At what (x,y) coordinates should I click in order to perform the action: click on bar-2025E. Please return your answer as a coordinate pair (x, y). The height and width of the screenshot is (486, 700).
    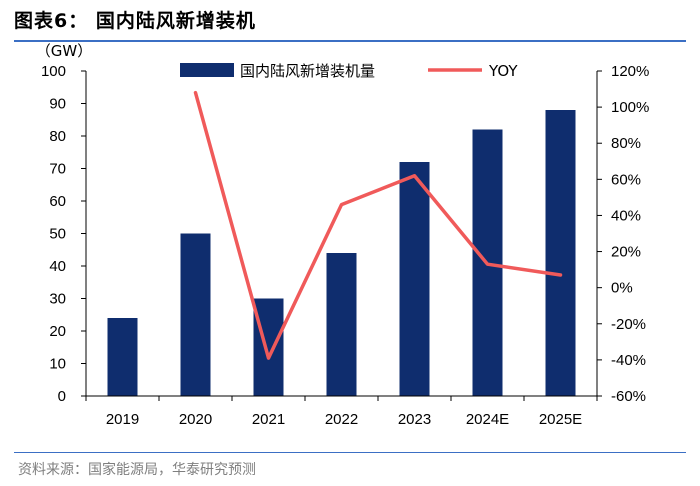
    Looking at the image, I should click on (560, 253).